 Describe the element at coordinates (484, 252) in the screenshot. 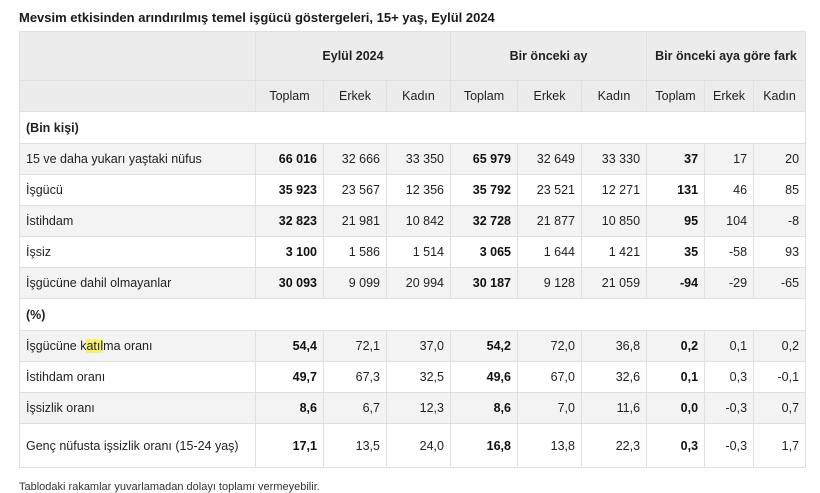

I see `table-cell: 3 065` at that location.